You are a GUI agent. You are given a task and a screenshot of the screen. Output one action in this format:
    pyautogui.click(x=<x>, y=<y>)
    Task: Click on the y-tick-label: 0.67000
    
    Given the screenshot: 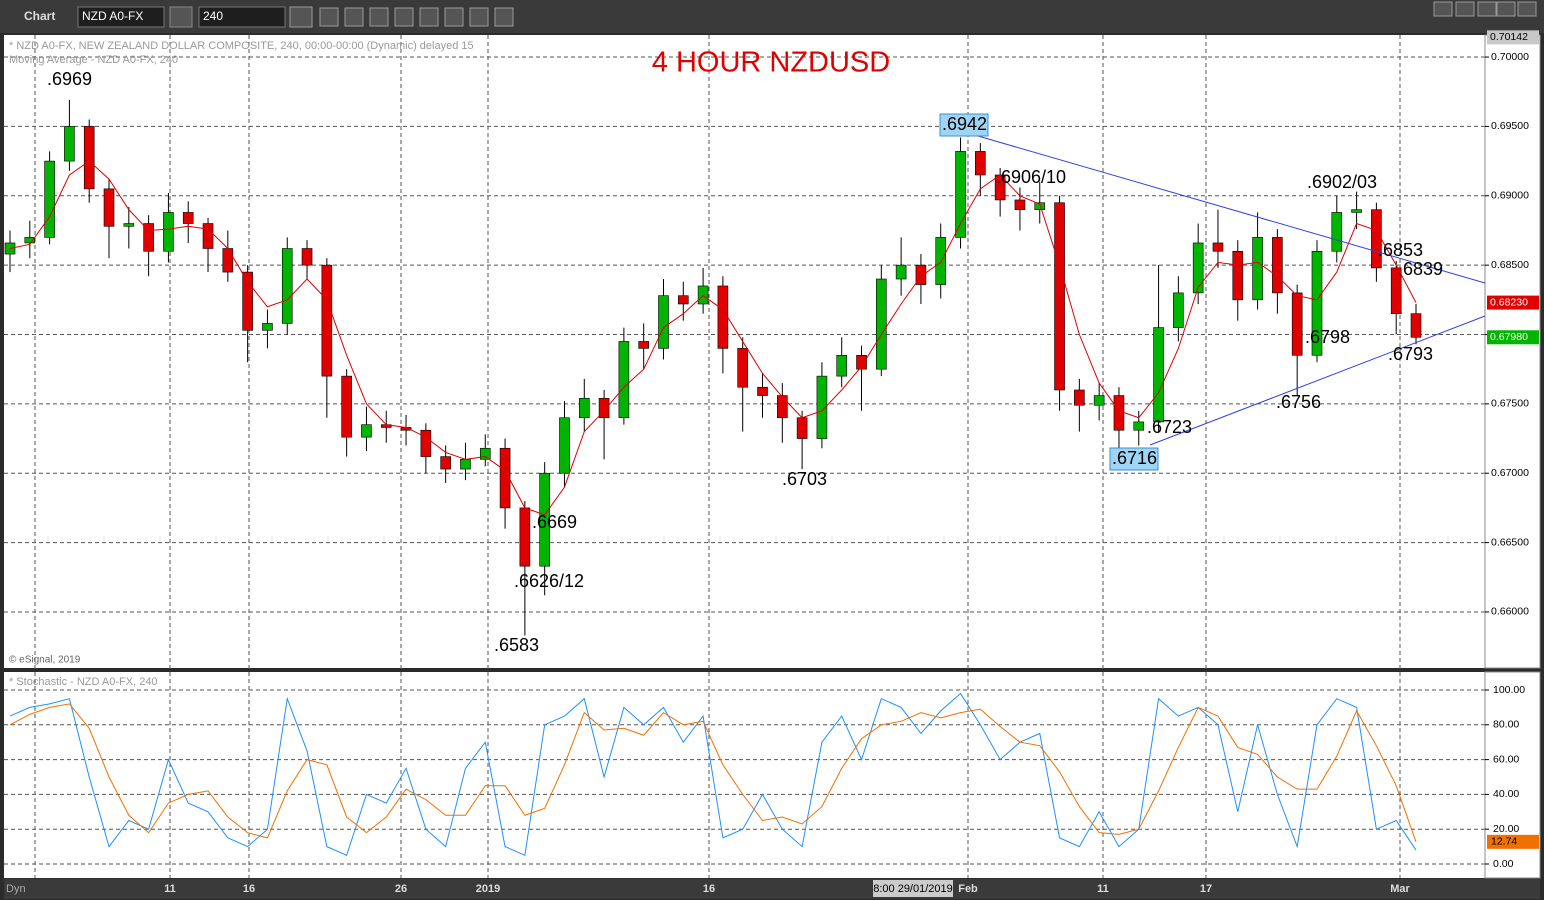 What is the action you would take?
    pyautogui.click(x=1510, y=473)
    